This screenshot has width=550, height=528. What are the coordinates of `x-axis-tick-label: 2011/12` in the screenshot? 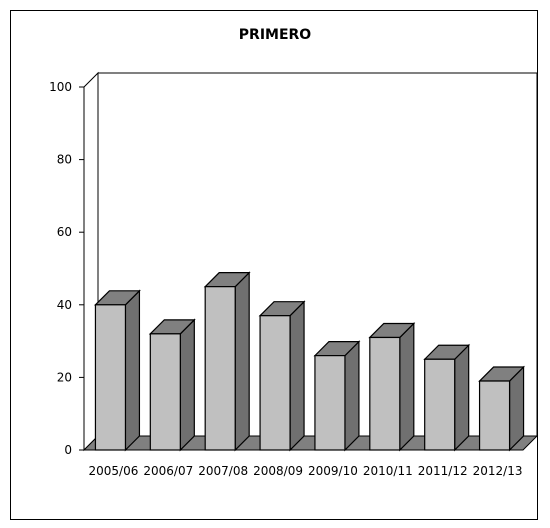 It's located at (443, 471).